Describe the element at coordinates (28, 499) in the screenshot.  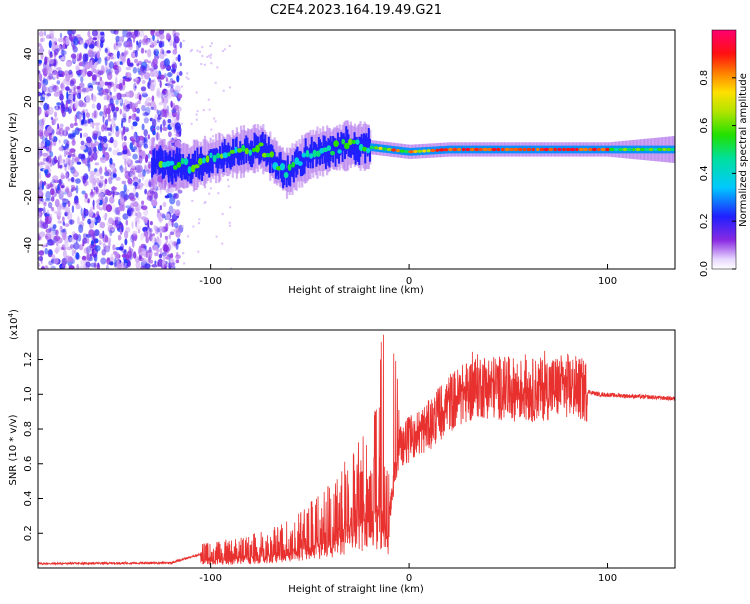
I see `y-tick-label: 0.4` at that location.